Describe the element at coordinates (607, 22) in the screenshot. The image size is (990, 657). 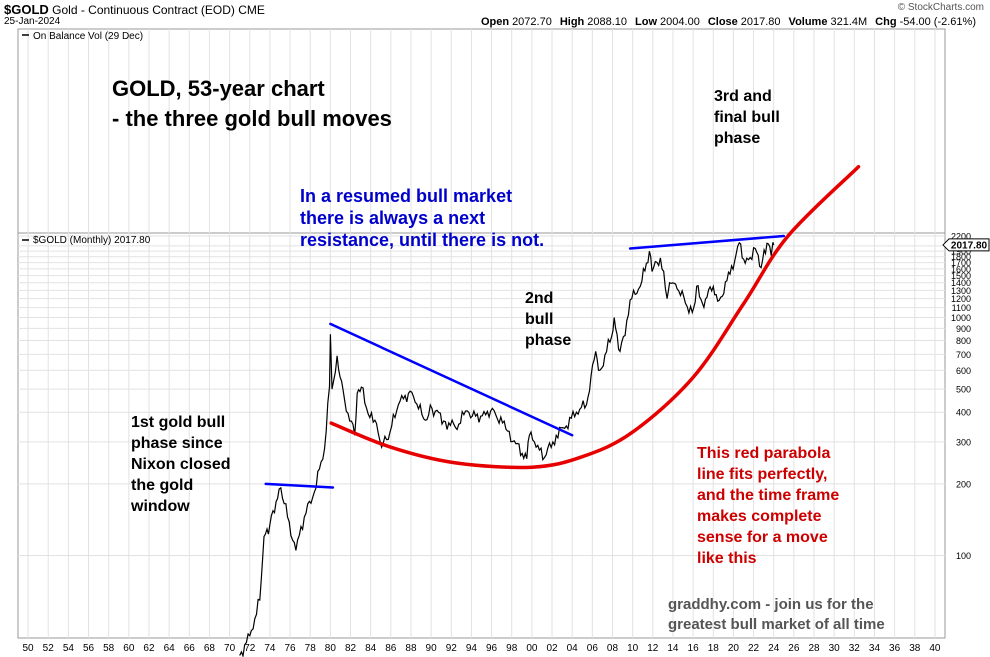
I see `ohlc-value: 2088.10` at that location.